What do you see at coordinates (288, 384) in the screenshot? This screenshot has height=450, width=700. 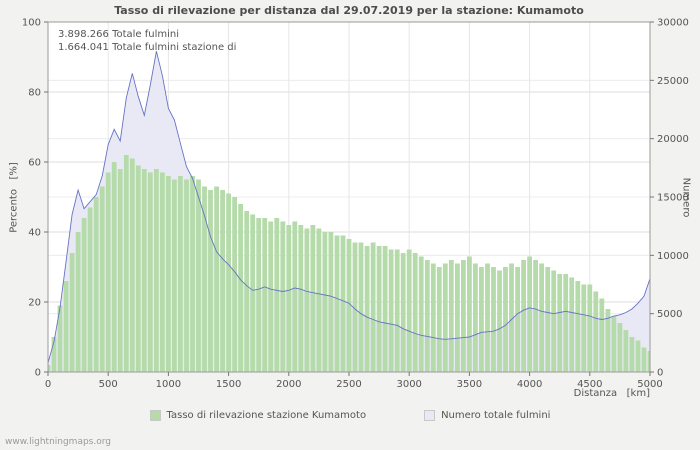 I see `axis-tick-label-bottom: 2000` at bounding box center [288, 384].